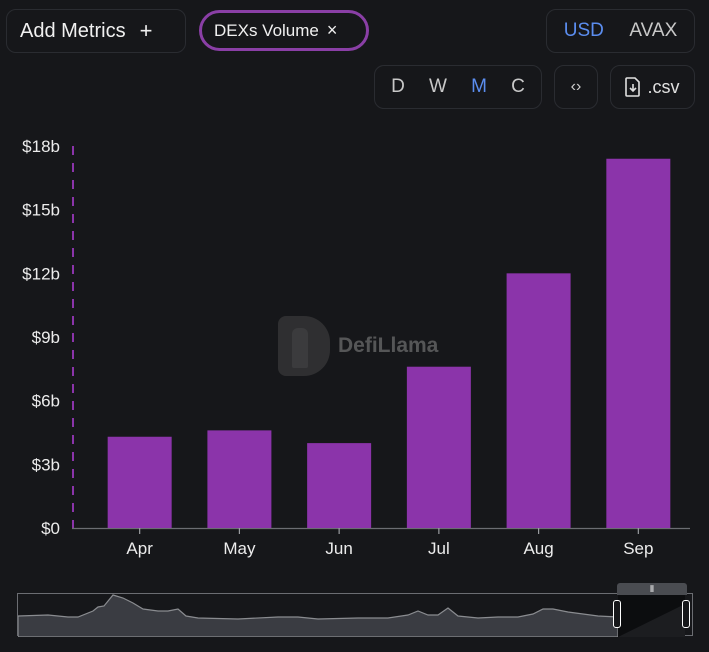 This screenshot has width=709, height=652. What do you see at coordinates (339, 485) in the screenshot?
I see `bar-jun` at bounding box center [339, 485].